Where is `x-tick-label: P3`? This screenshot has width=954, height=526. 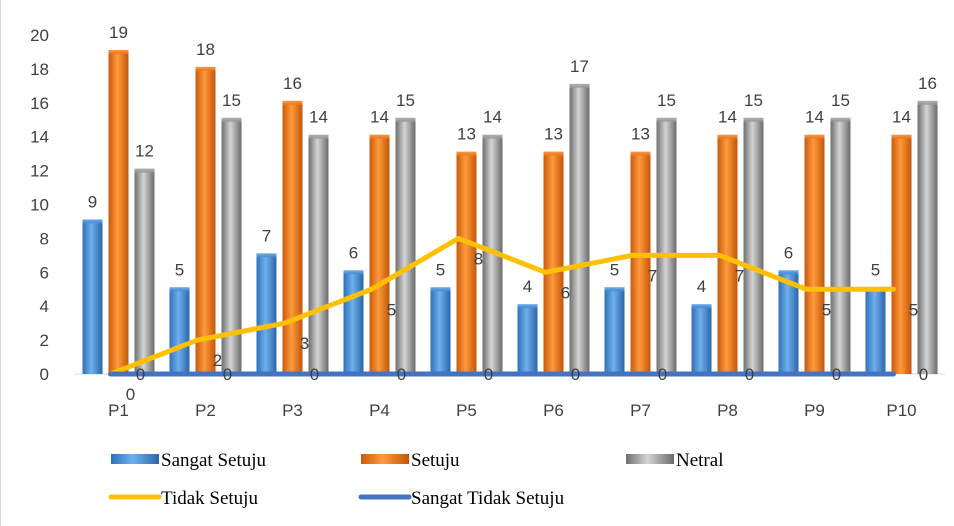 x-tick-label: P3 is located at coordinates (292, 410).